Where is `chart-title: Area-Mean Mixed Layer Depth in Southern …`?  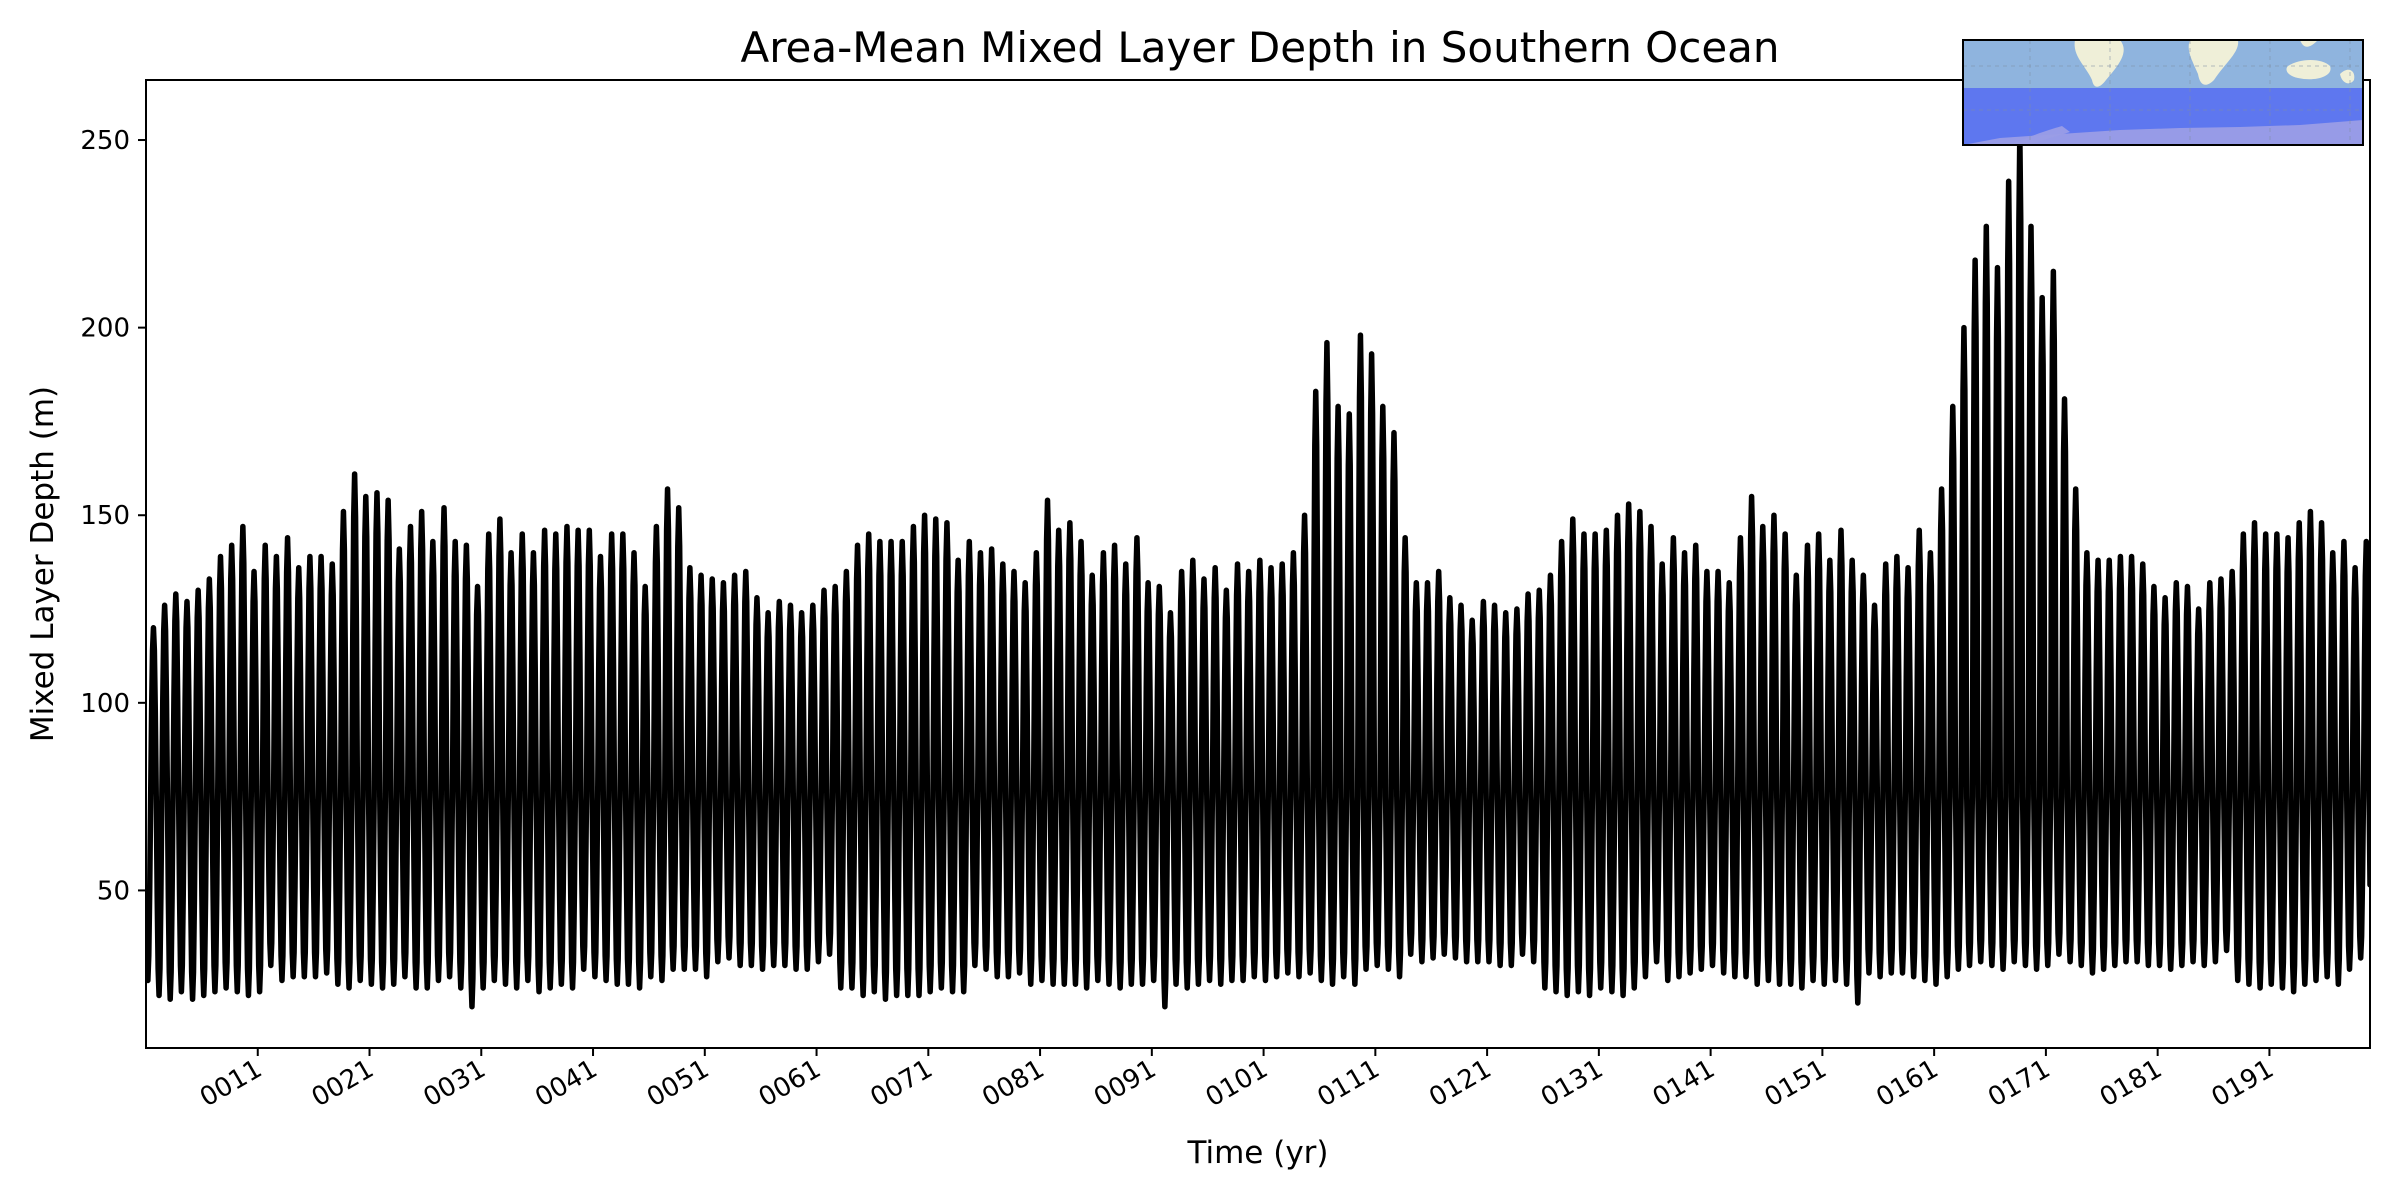
chart-title: Area-Mean Mixed Layer Depth in Southern … is located at coordinates (1259, 47).